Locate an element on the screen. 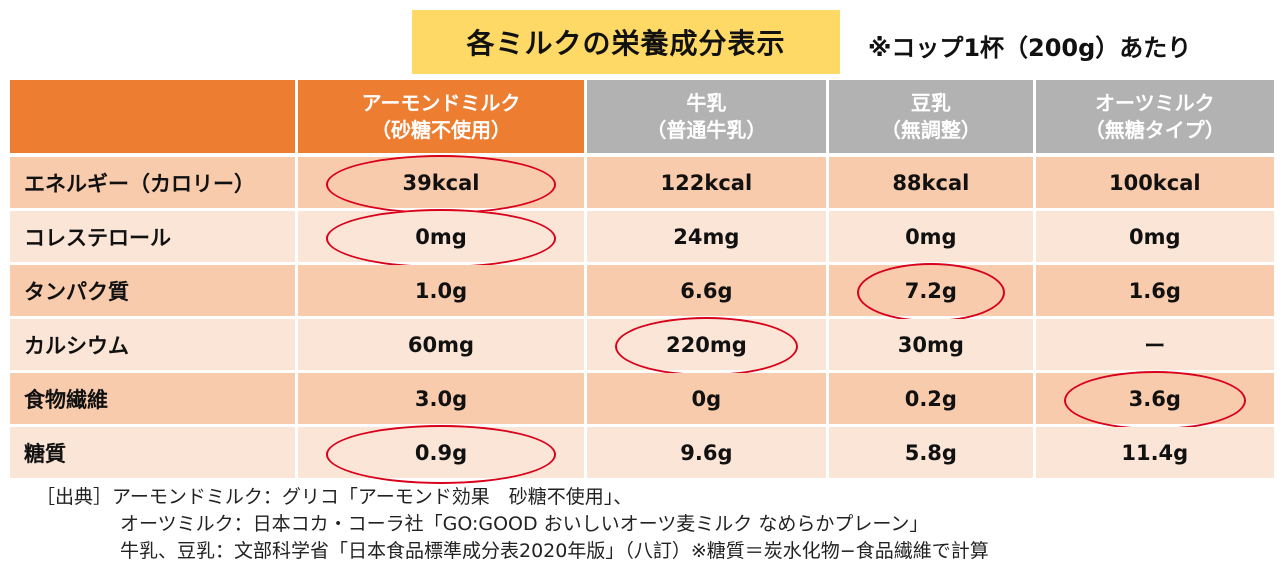  value-cell: 30mg is located at coordinates (931, 344).